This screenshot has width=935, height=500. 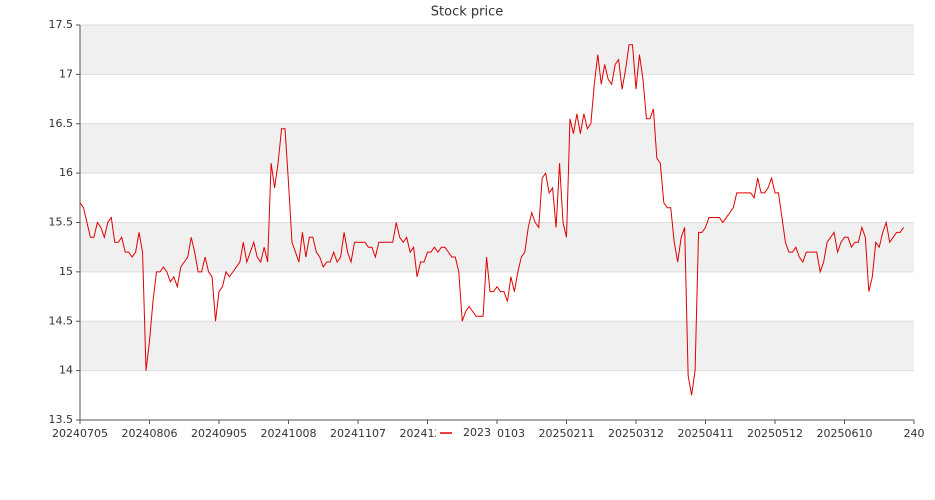 What do you see at coordinates (636, 433) in the screenshot?
I see `x-tick-label: 20250312` at bounding box center [636, 433].